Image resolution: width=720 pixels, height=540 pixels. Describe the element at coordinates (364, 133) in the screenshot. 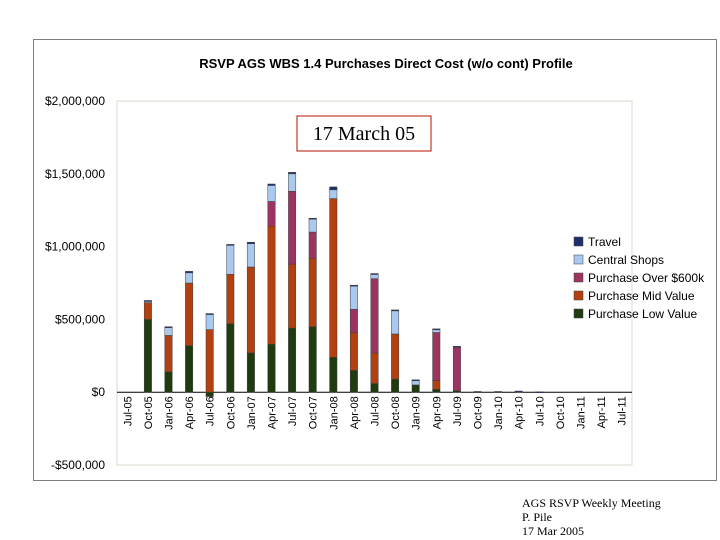

I see `annotation-box` at that location.